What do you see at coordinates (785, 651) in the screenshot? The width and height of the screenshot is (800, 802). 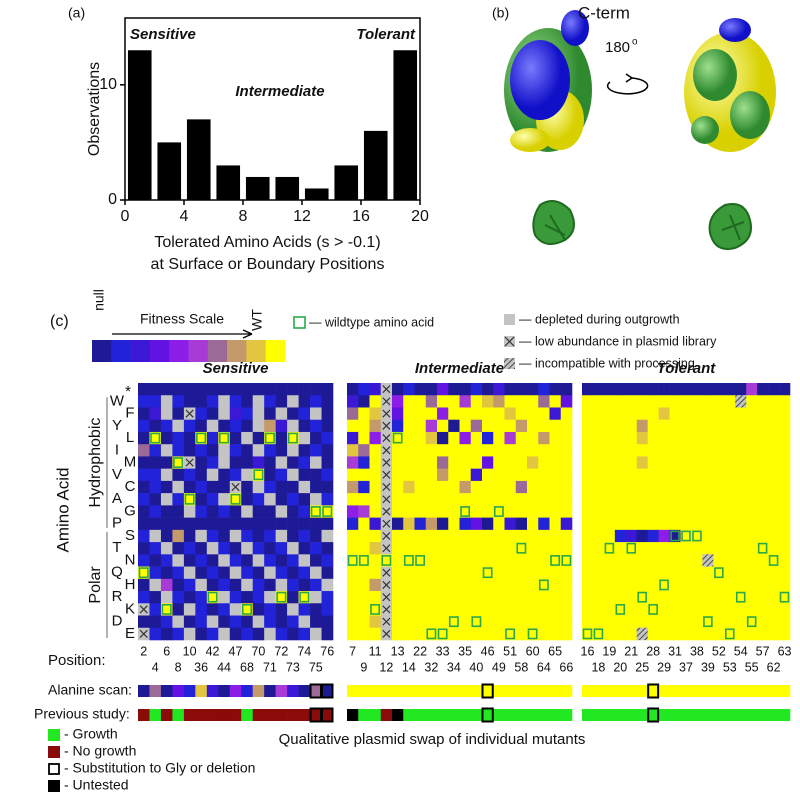 I see `position-label: 63` at bounding box center [785, 651].